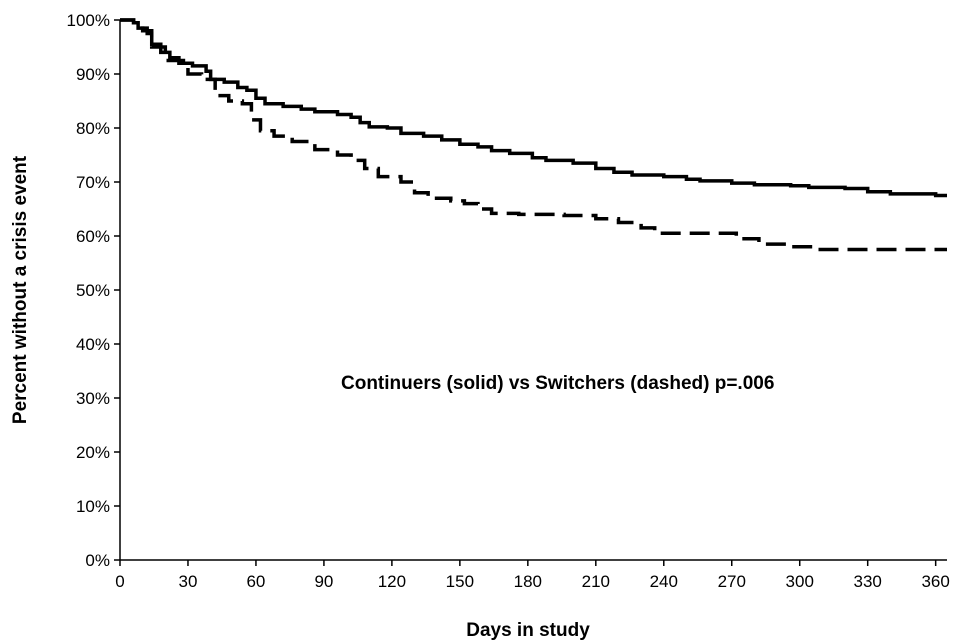  What do you see at coordinates (93, 452) in the screenshot?
I see `y-tick-label: 20%` at bounding box center [93, 452].